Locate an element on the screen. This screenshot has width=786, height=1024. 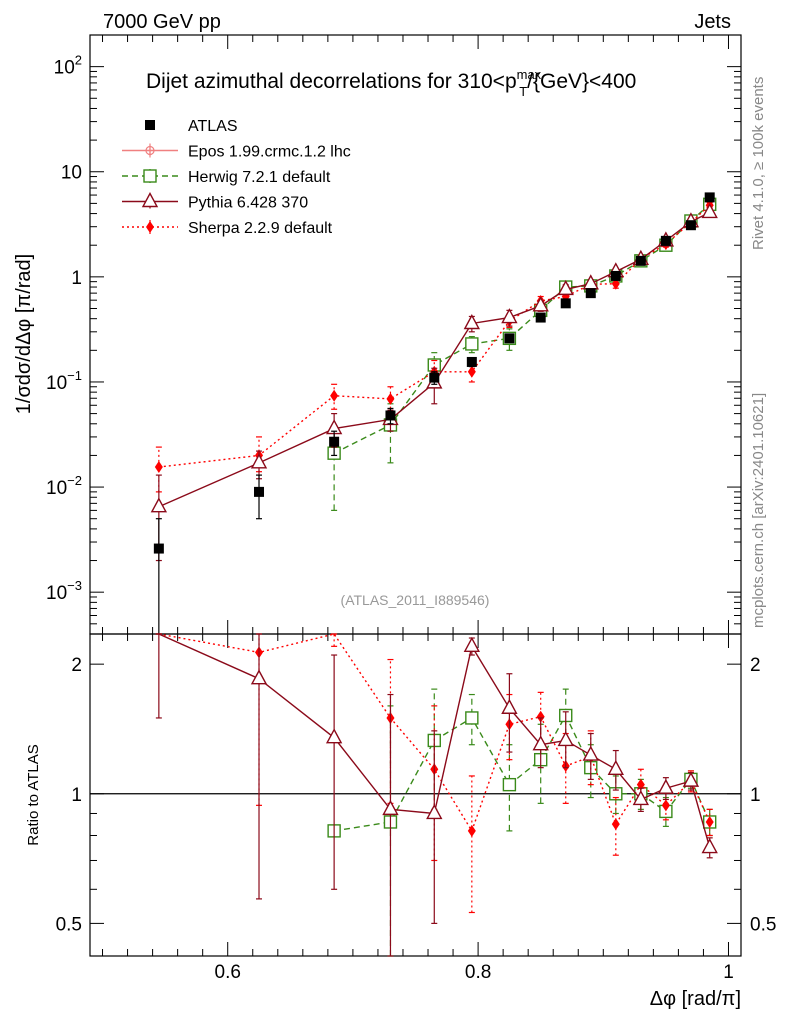
legend-item-herwig: Herwig 7.2.1 default is located at coordinates (226, 177).